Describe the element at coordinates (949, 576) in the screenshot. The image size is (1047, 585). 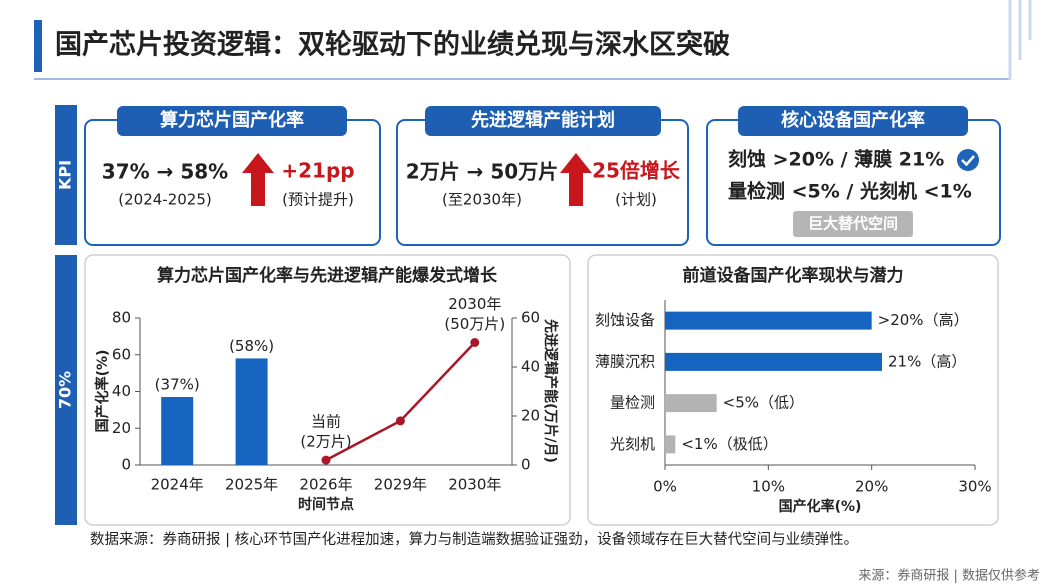
I see `source: 来源：券商研报 | 数据仅供参考` at that location.